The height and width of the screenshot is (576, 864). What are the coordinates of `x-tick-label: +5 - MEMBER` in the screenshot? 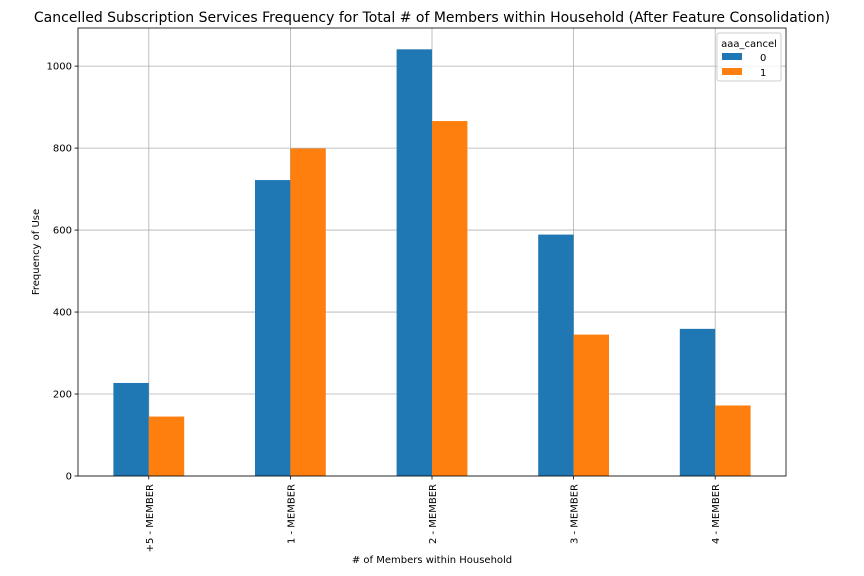 It's located at (150, 518).